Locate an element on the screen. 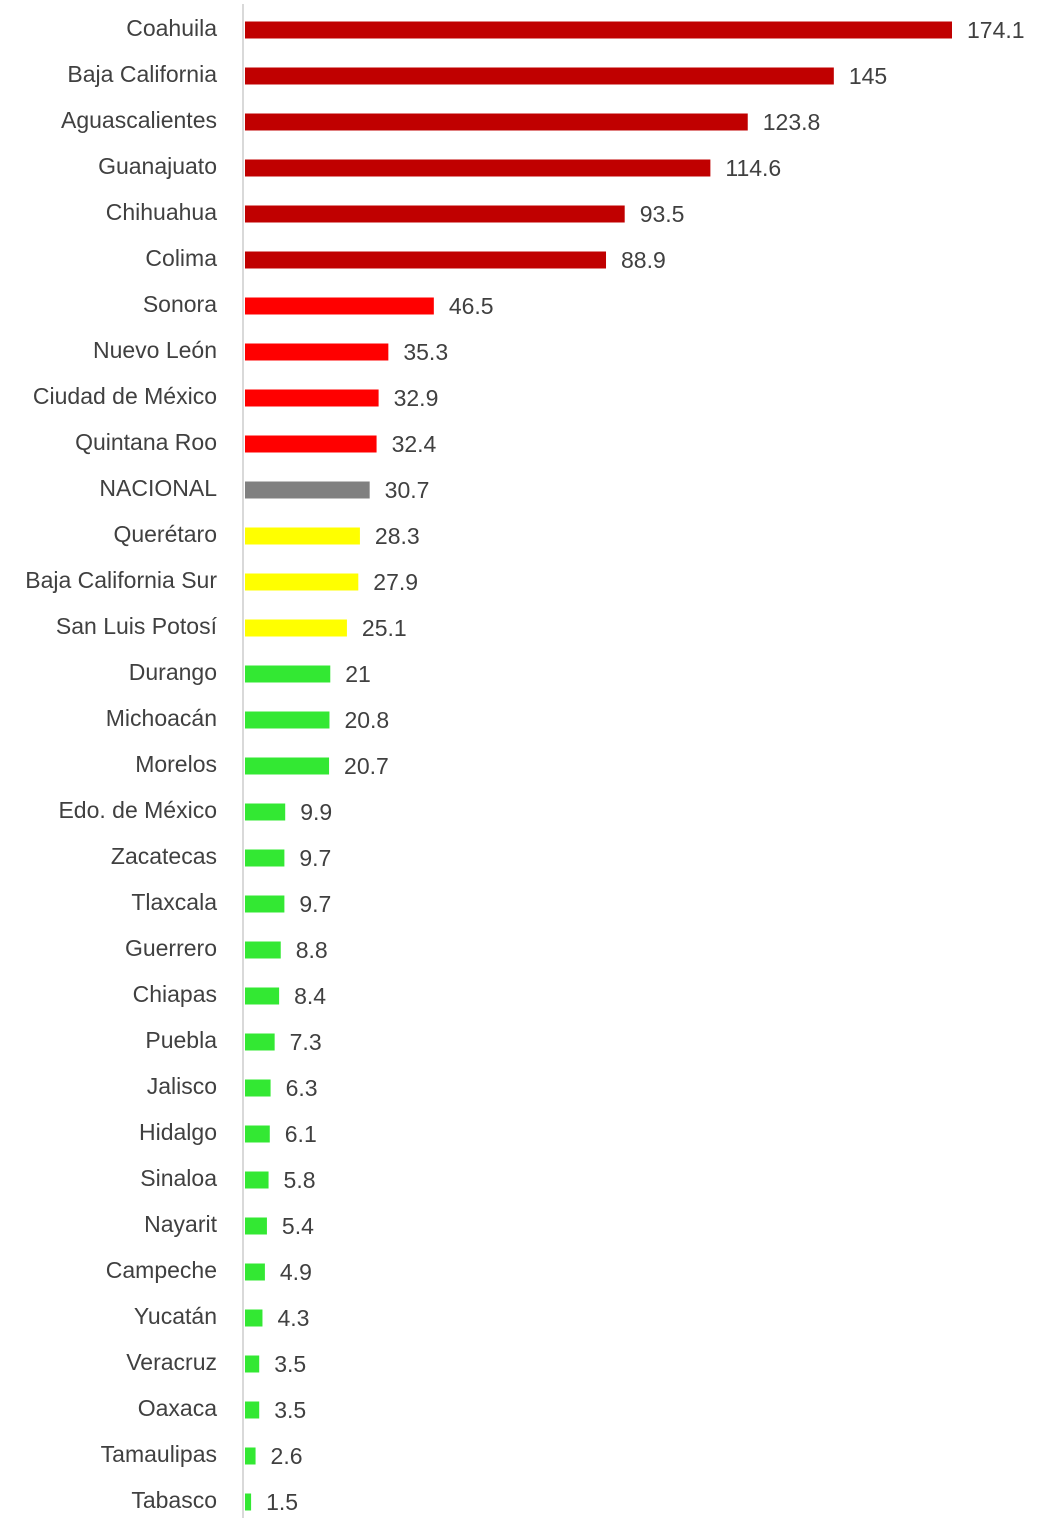  category-label: Colima is located at coordinates (181, 258).